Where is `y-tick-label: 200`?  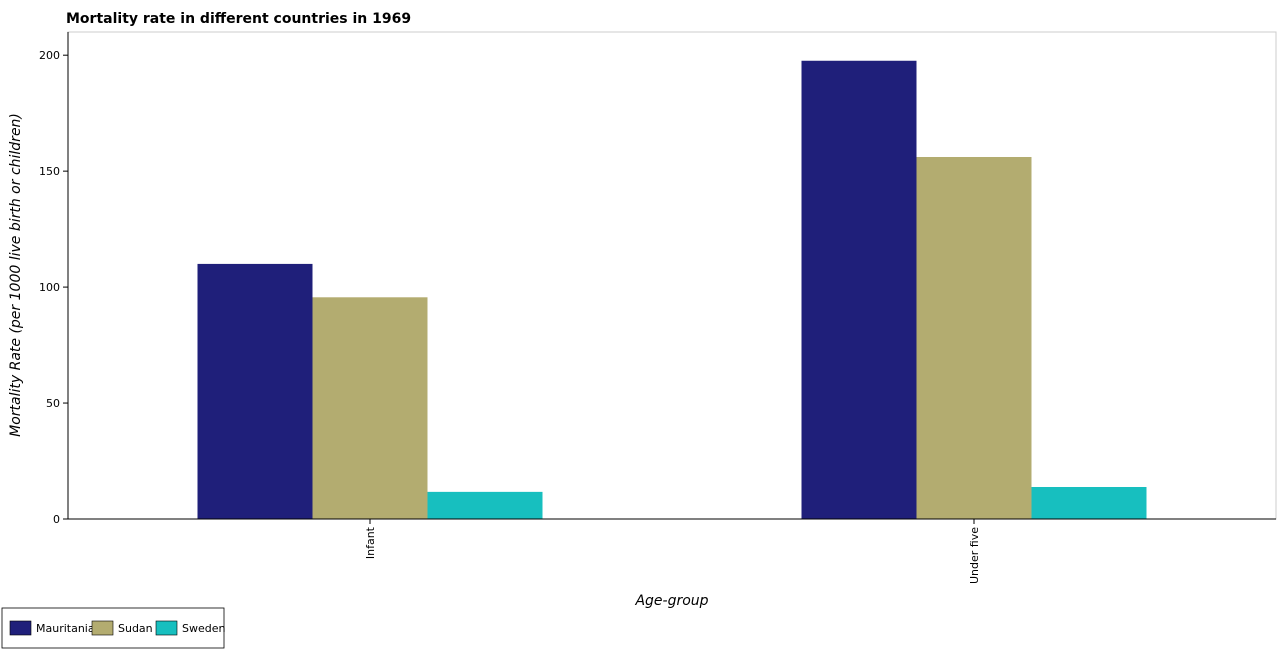
y-tick-label: 200 is located at coordinates (49, 55).